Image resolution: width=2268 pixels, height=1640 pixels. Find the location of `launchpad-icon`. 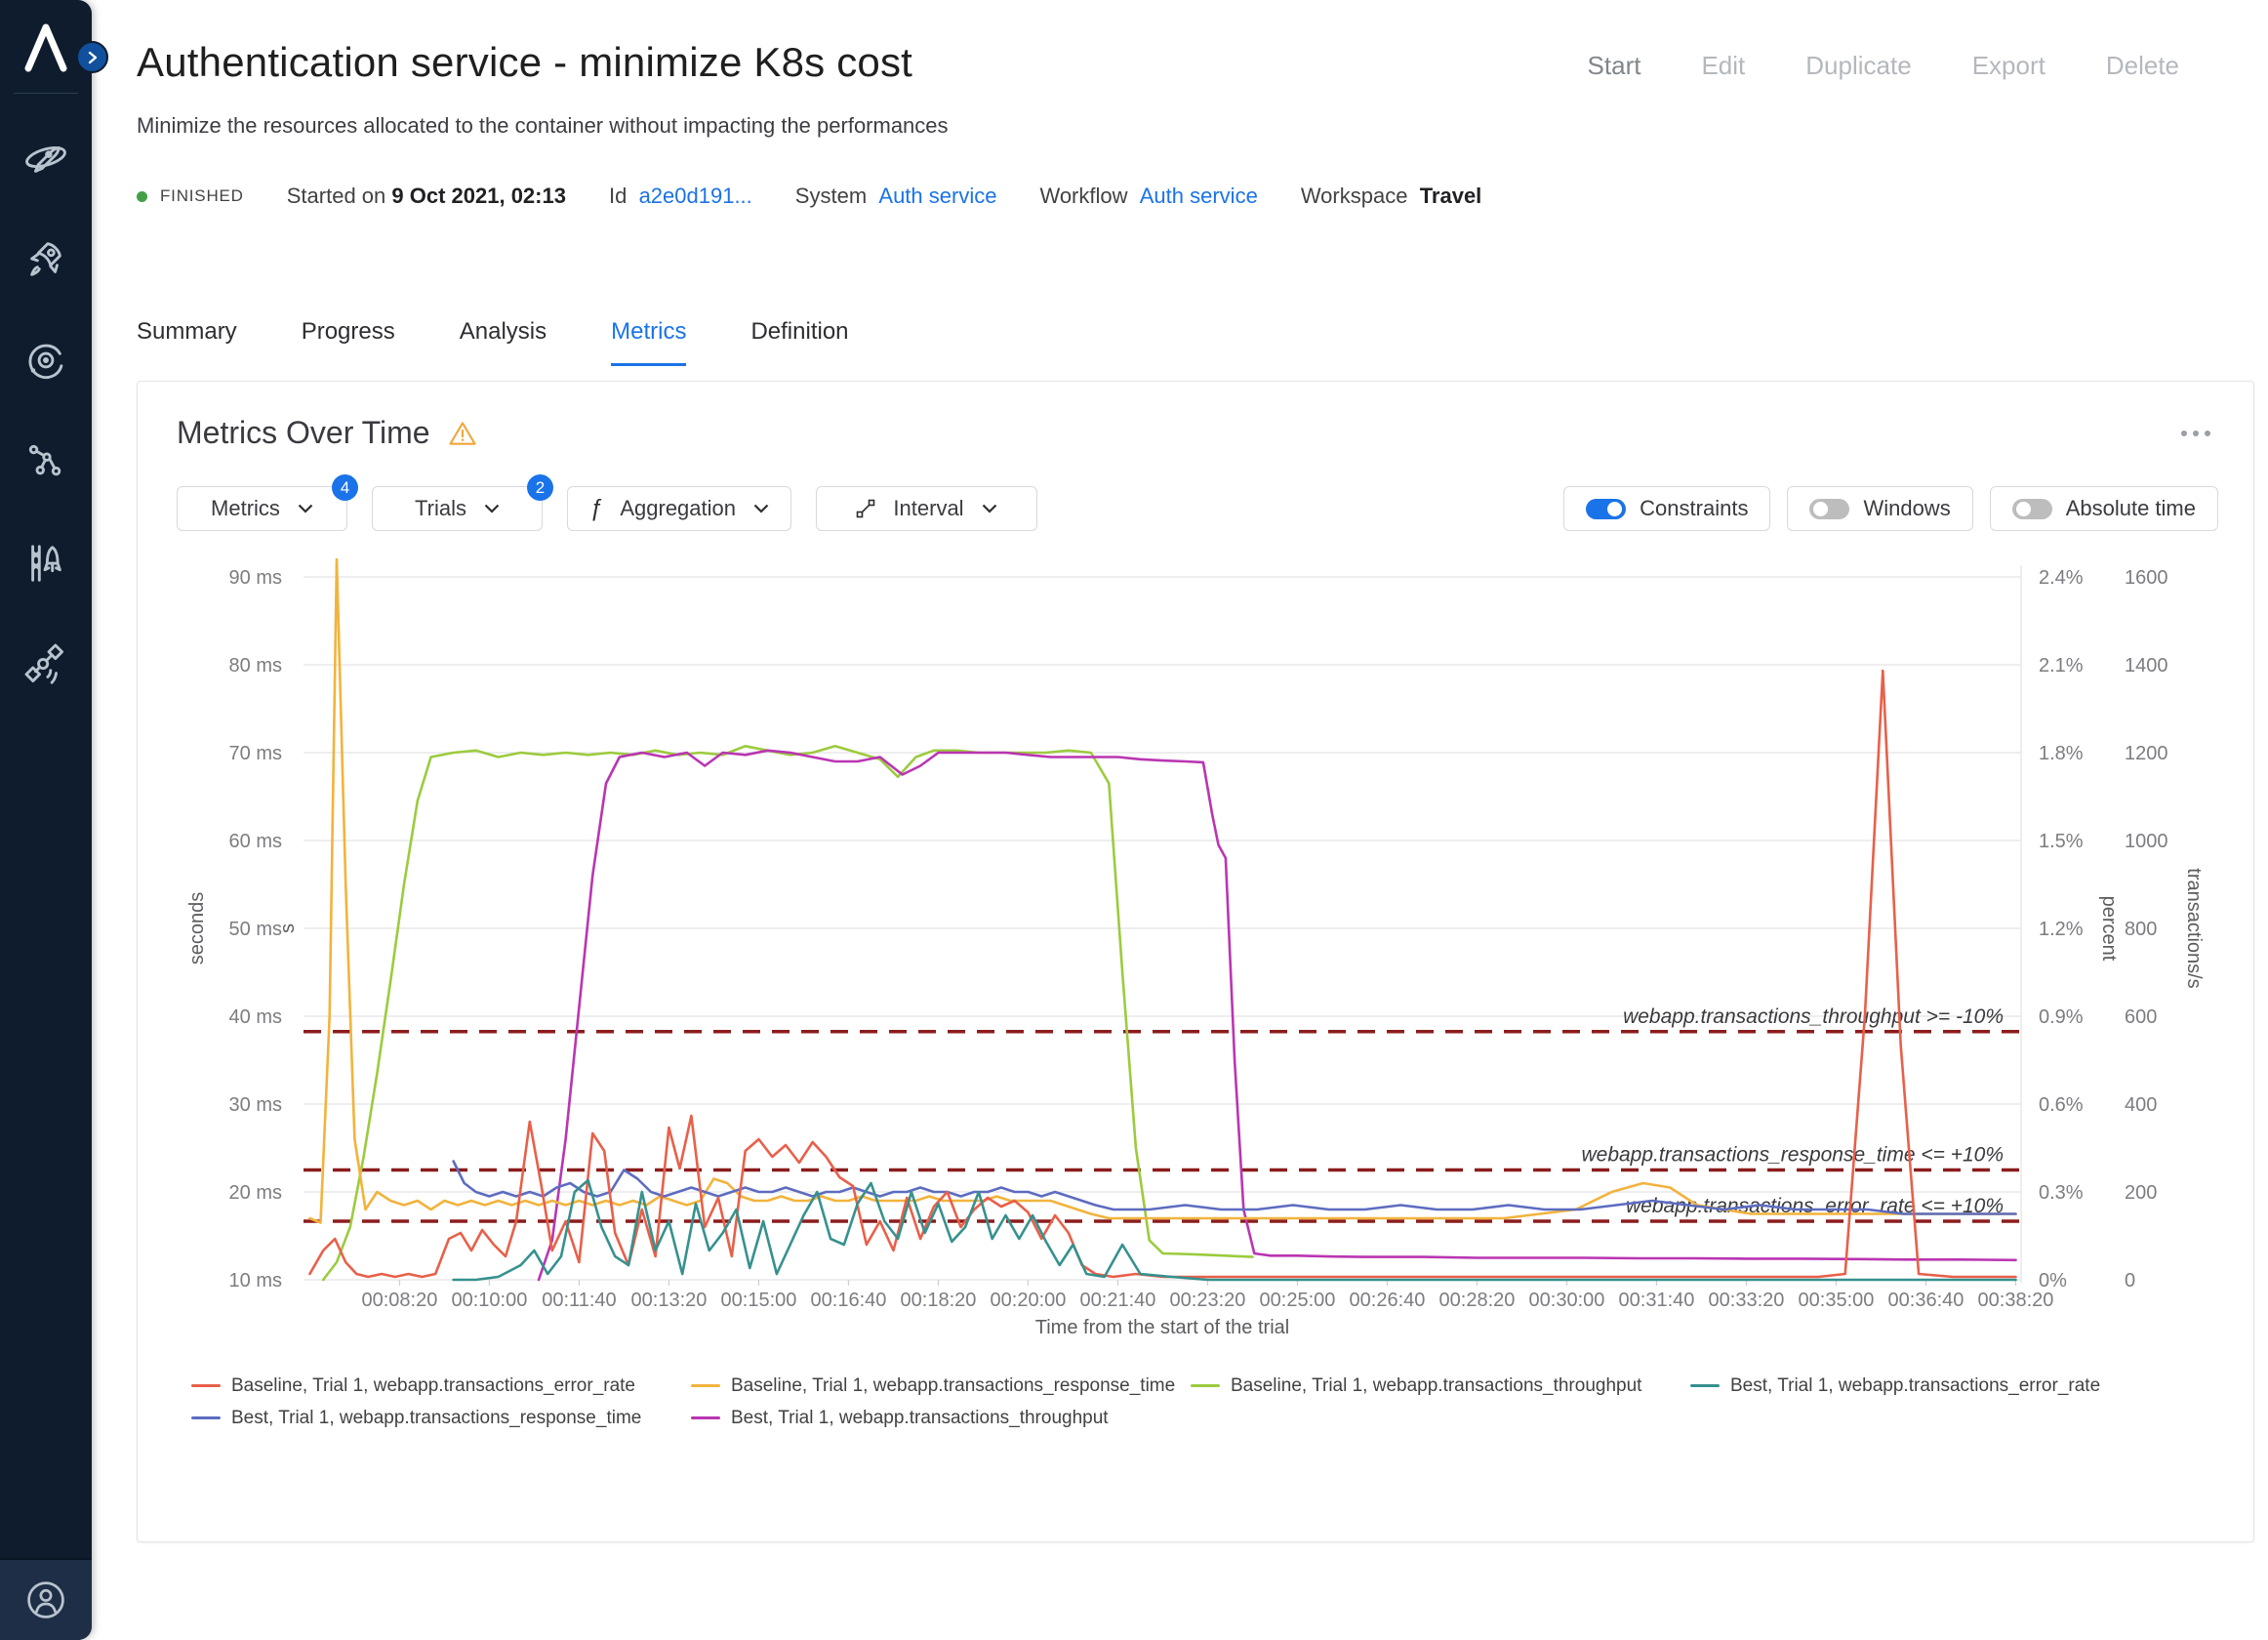

launchpad-icon is located at coordinates (46, 563).